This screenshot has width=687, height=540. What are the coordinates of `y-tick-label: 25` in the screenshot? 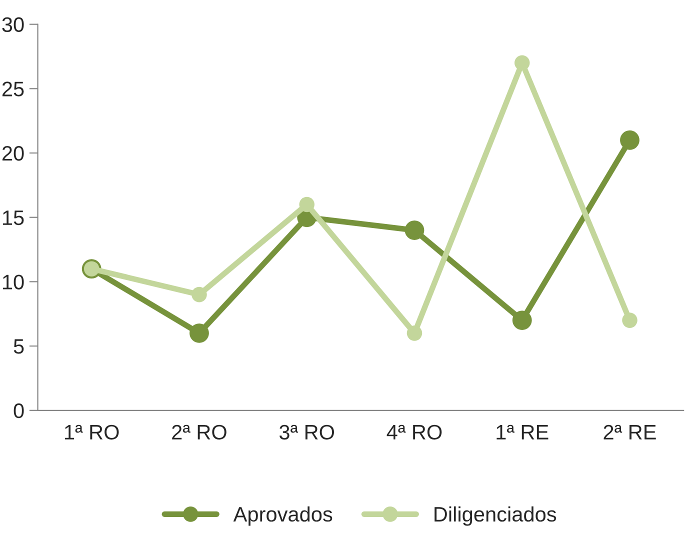 It's located at (13, 89).